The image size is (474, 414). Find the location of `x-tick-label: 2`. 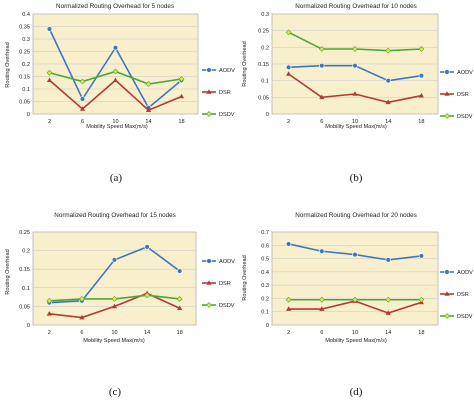

x-tick-label: 2 is located at coordinates (288, 122).